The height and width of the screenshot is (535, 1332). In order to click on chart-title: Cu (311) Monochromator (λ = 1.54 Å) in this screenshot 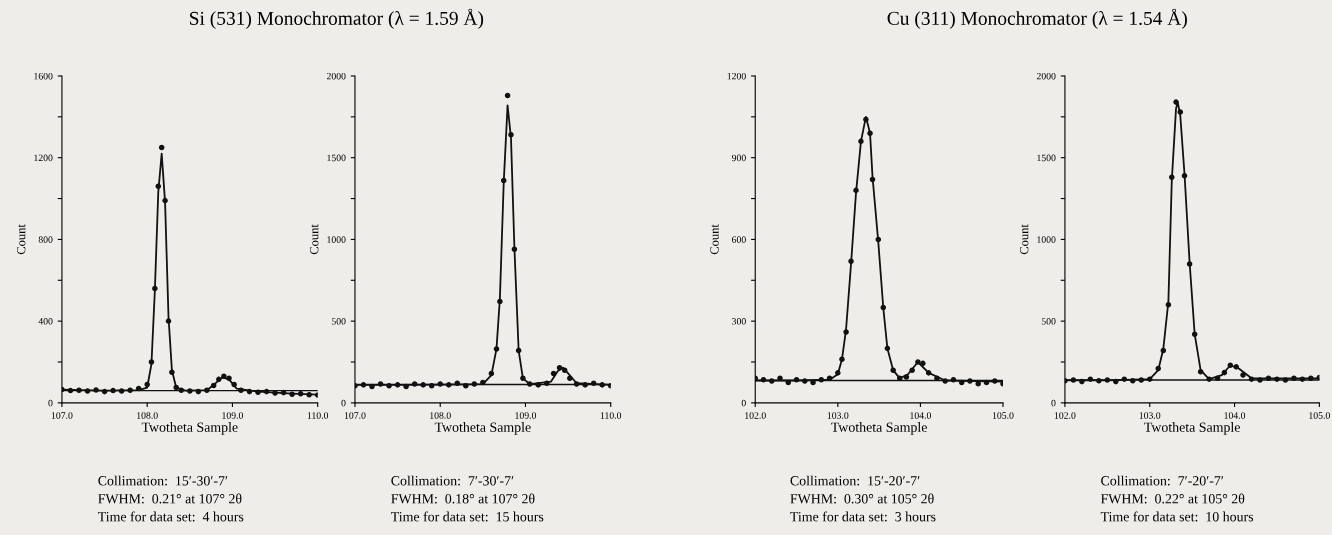, I will do `click(1037, 18)`.